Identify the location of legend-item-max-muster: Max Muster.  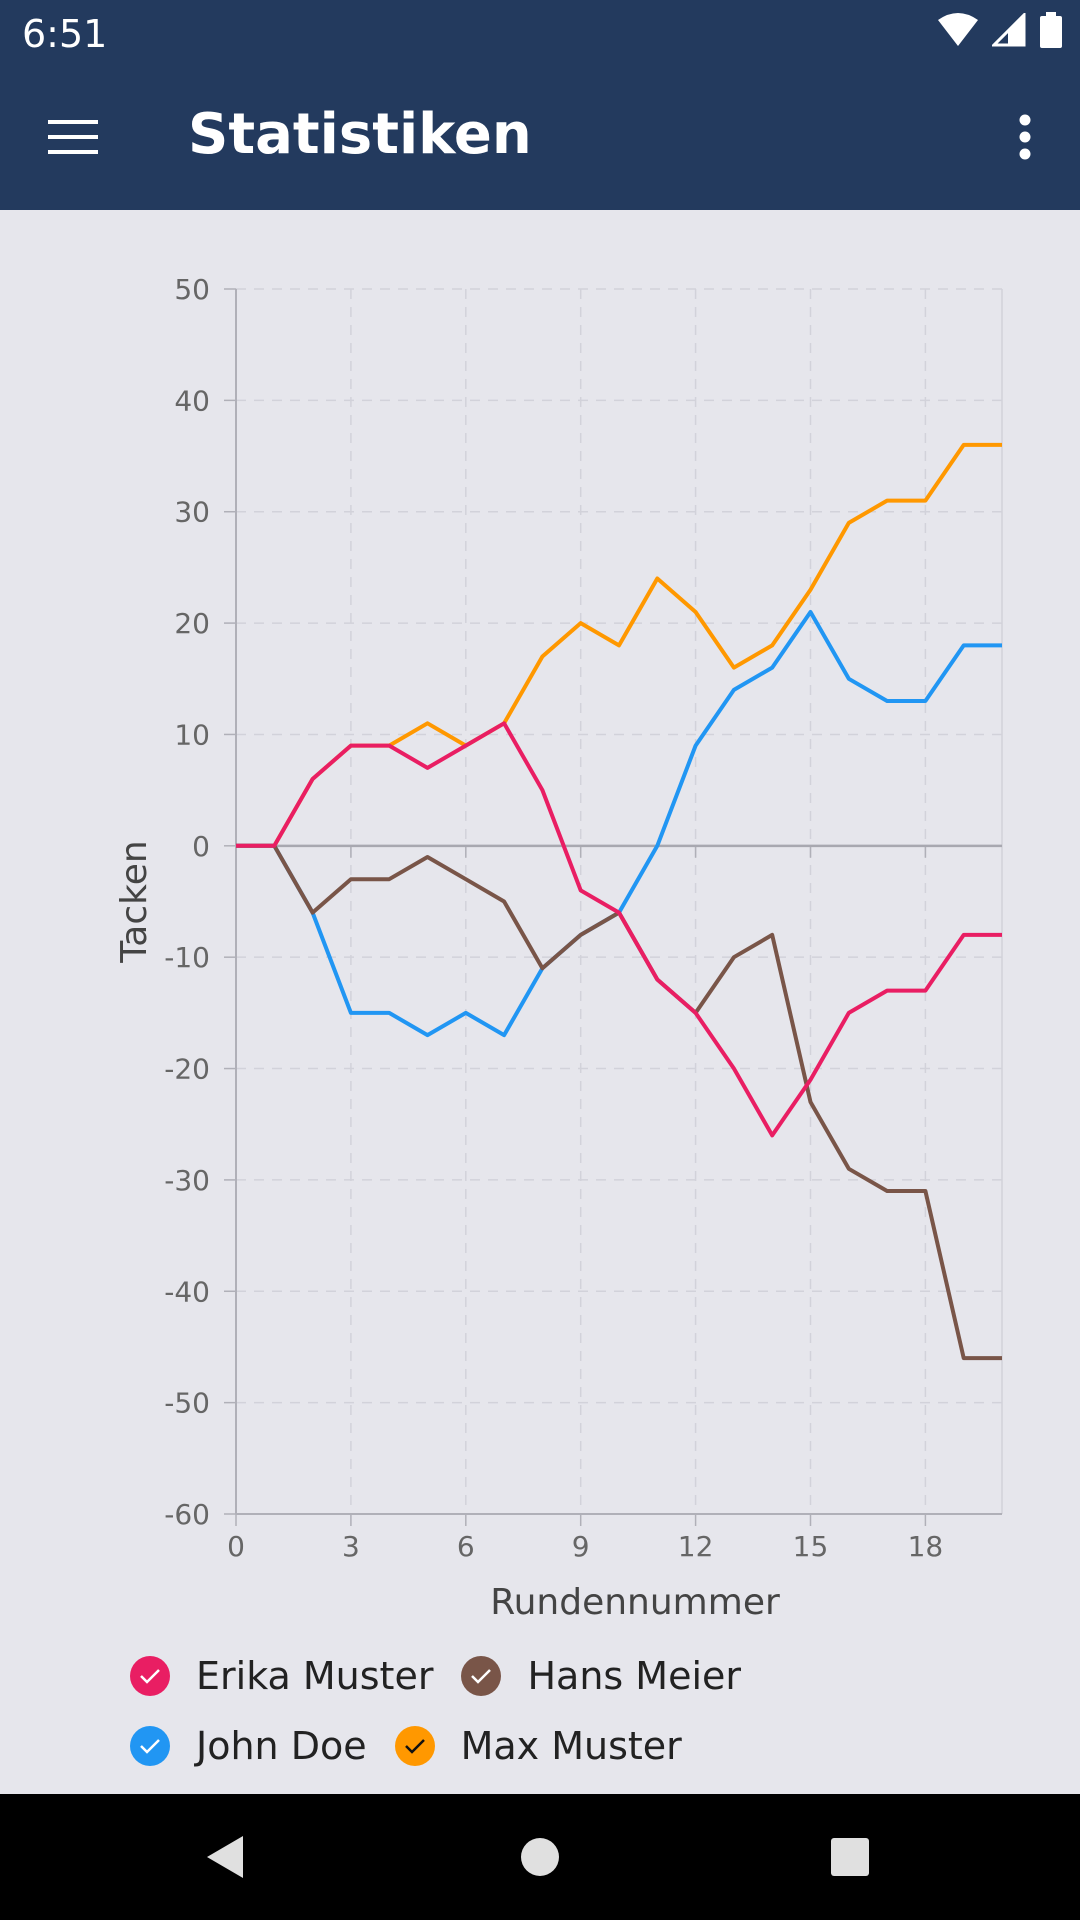
(538, 1746).